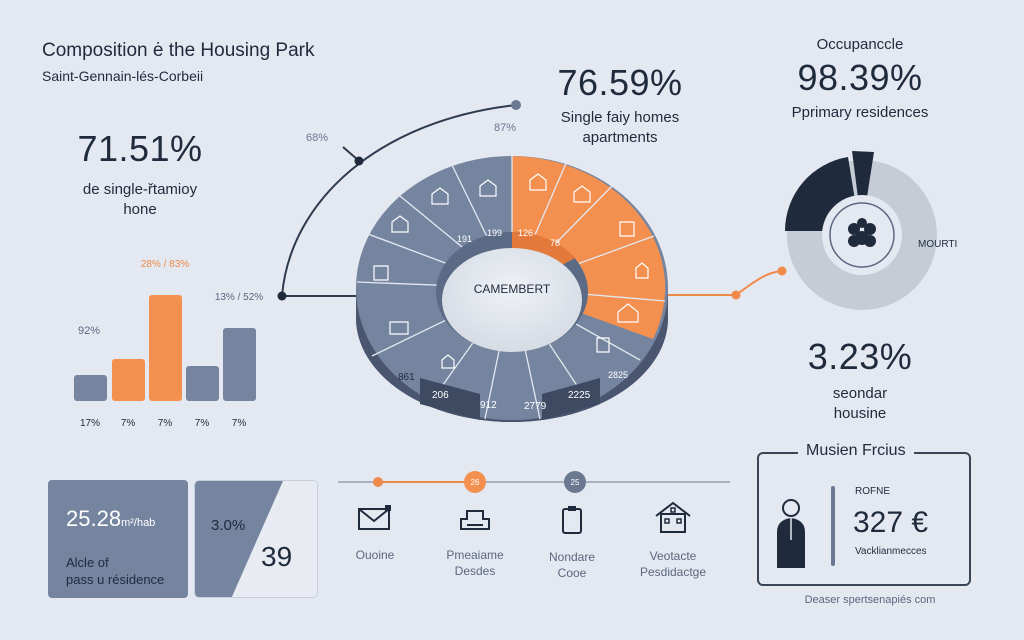  Describe the element at coordinates (572, 520) in the screenshot. I see `clipboard-icon` at that location.